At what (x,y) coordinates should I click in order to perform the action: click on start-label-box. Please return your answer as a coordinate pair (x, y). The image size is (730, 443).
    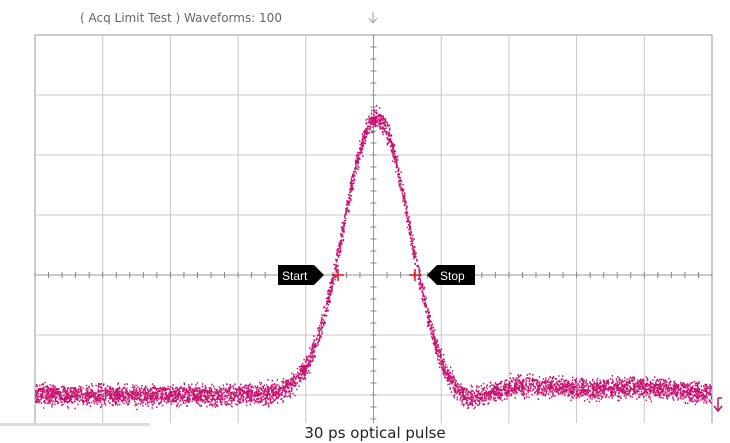
    Looking at the image, I should click on (301, 275).